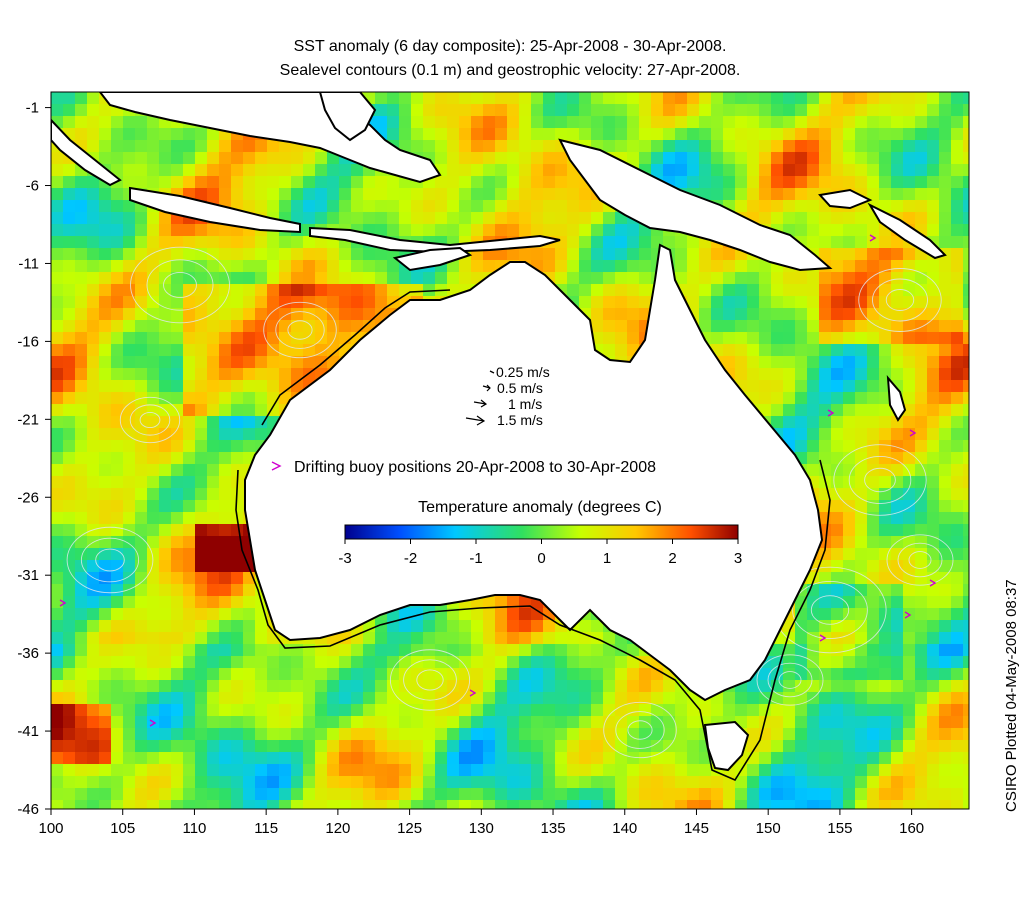  I want to click on colorbar-tick-label: 2, so click(672, 558).